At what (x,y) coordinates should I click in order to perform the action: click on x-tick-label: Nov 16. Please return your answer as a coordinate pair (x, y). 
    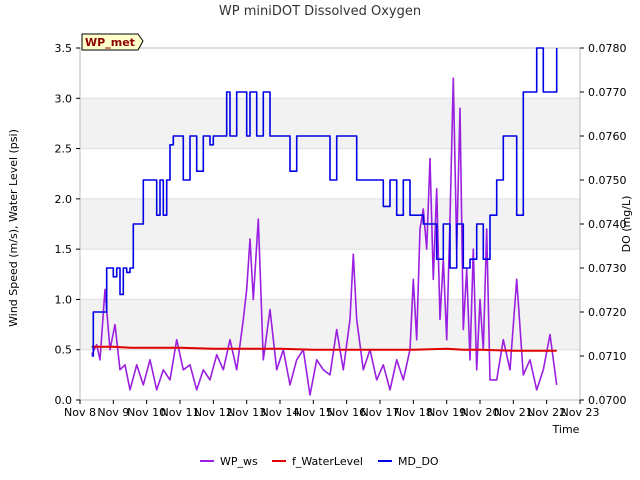
    Looking at the image, I should click on (346, 412).